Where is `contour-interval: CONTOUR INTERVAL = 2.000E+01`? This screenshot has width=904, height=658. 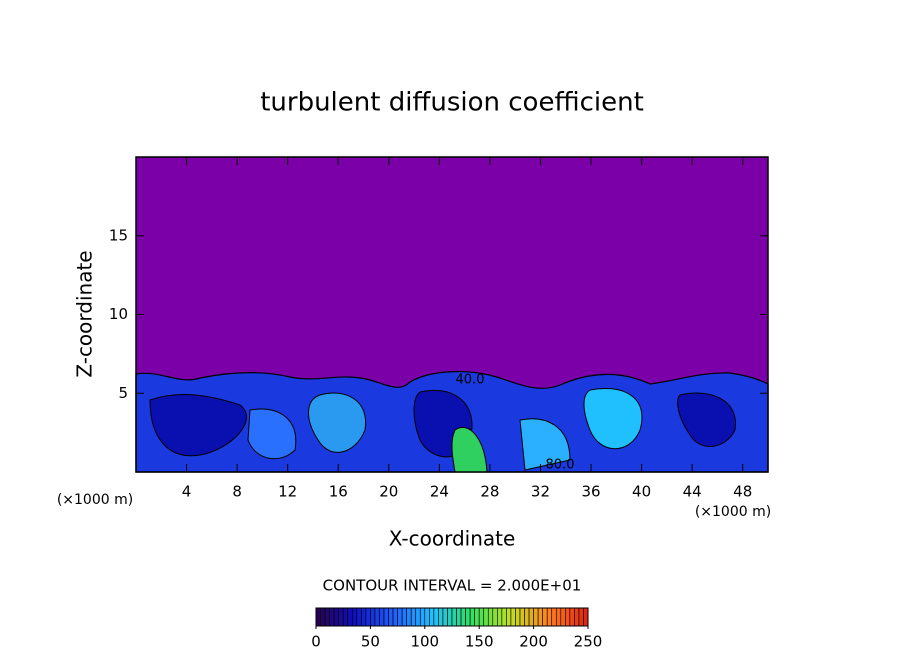 contour-interval: CONTOUR INTERVAL = 2.000E+01 is located at coordinates (452, 586).